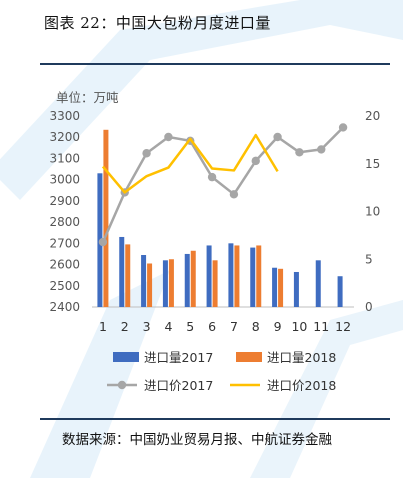  I want to click on right-axis-ticks: 0 5 10 15 20, so click(372, 211).